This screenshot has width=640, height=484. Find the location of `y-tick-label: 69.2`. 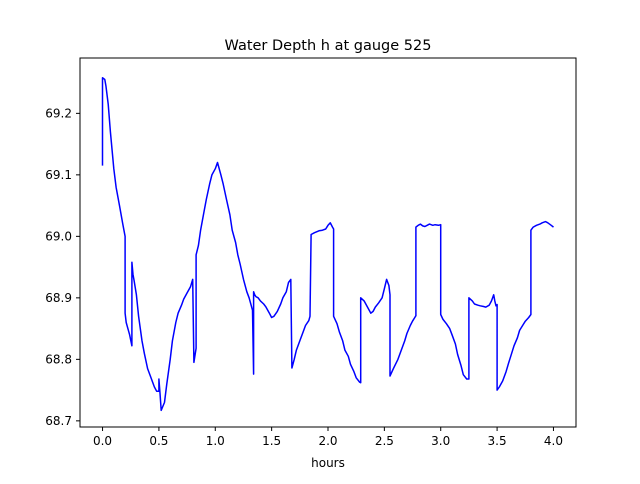

y-tick-label: 69.2 is located at coordinates (58, 113).